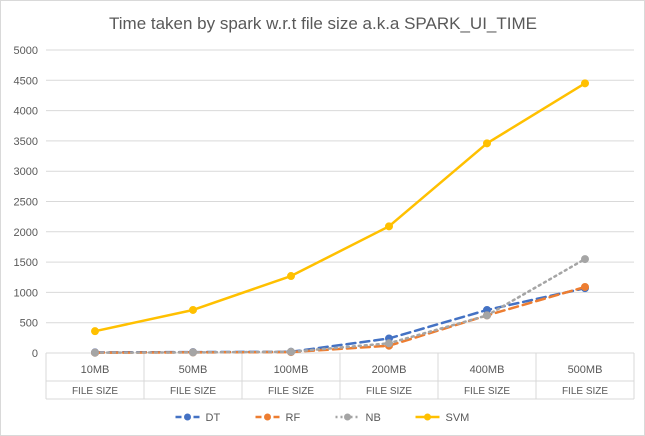 This screenshot has width=645, height=436. I want to click on x-tick-label: 50MB, so click(193, 370).